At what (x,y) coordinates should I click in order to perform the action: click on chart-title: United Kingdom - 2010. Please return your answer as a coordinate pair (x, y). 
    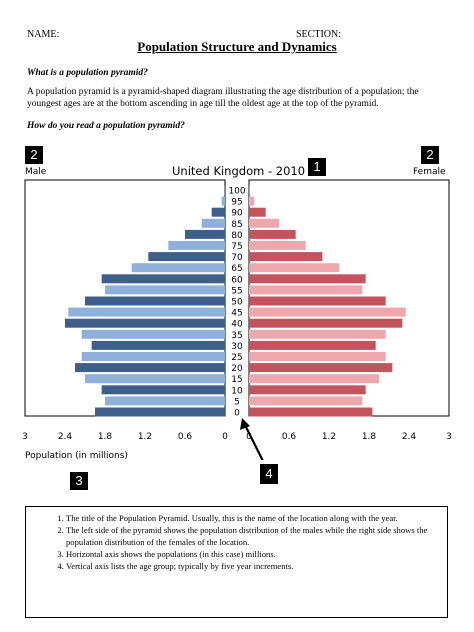
    Looking at the image, I should click on (239, 171).